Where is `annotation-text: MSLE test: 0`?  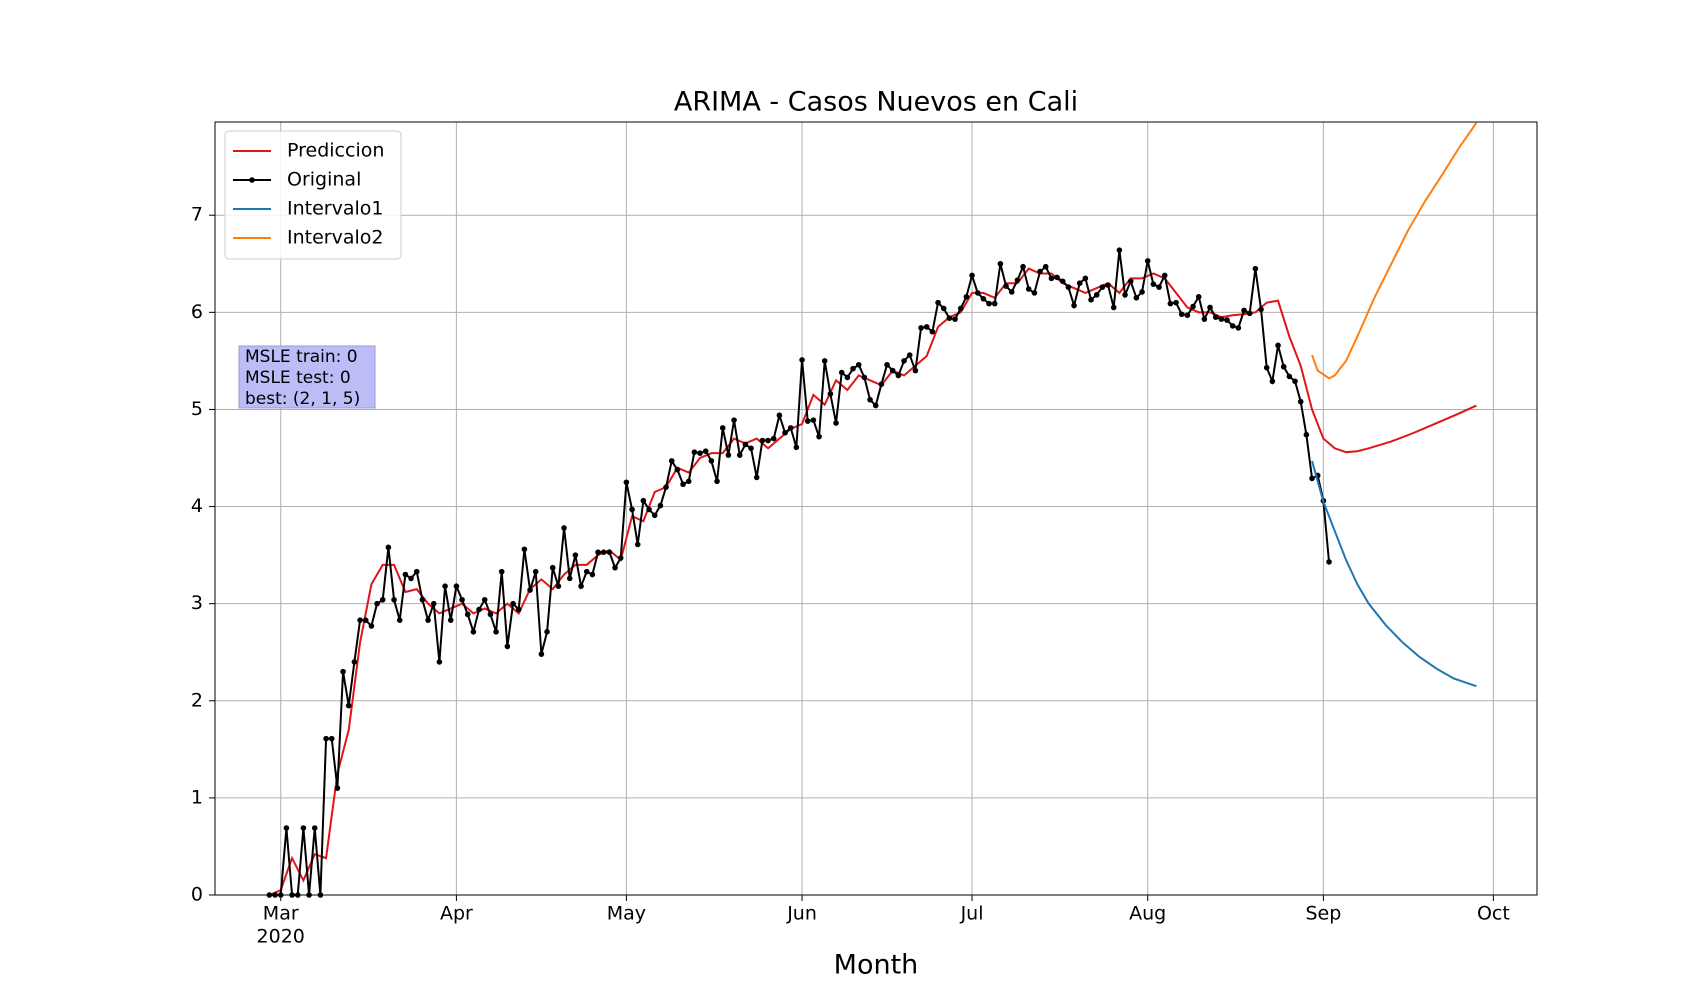
annotation-text: MSLE test: 0 is located at coordinates (298, 378).